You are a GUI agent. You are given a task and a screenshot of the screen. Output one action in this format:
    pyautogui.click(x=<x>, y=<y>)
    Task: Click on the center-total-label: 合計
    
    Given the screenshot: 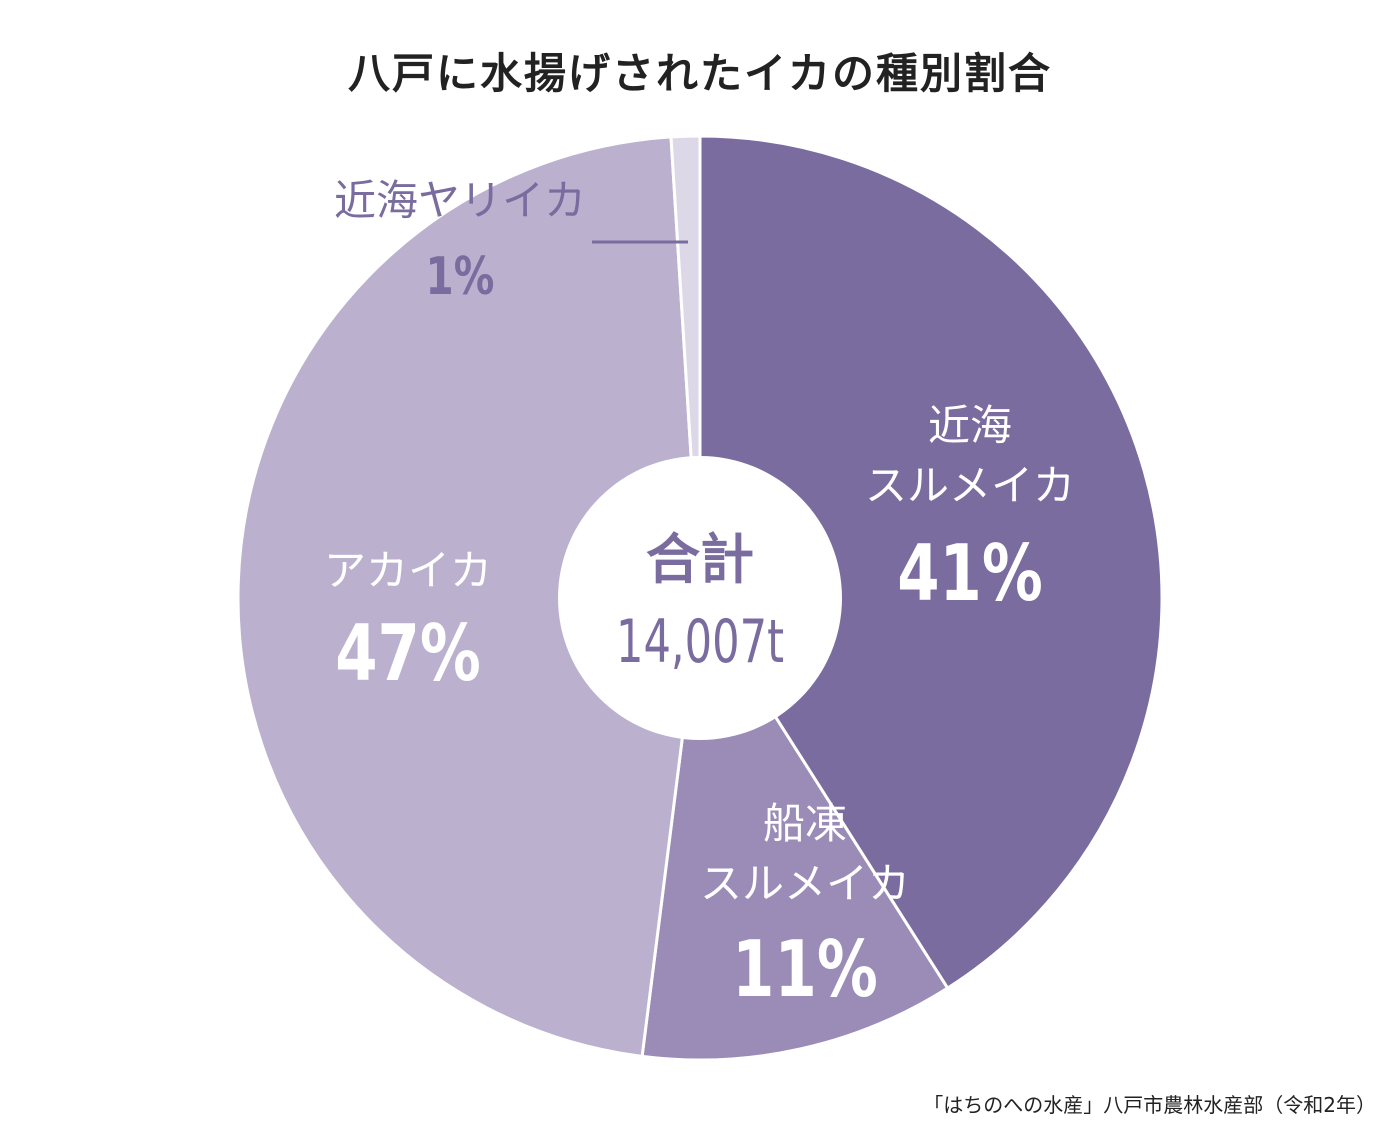 What is the action you would take?
    pyautogui.click(x=700, y=559)
    